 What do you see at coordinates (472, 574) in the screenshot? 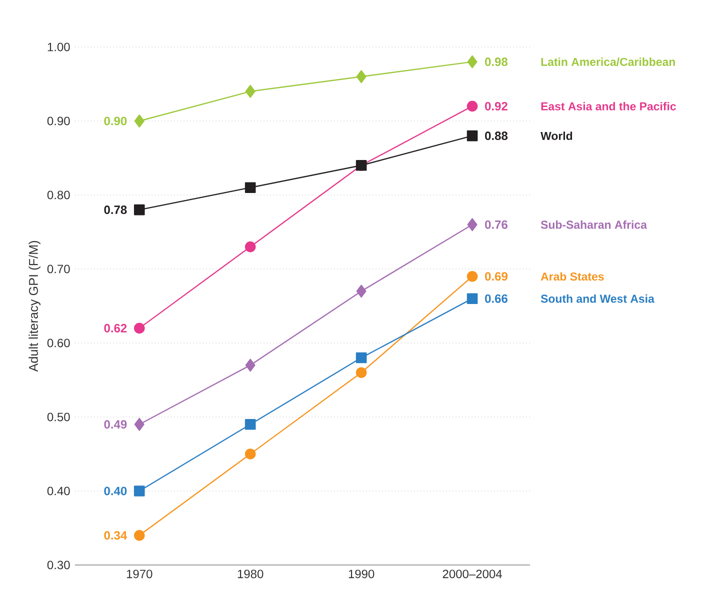
I see `x-tick-label: 2000–2004` at bounding box center [472, 574].